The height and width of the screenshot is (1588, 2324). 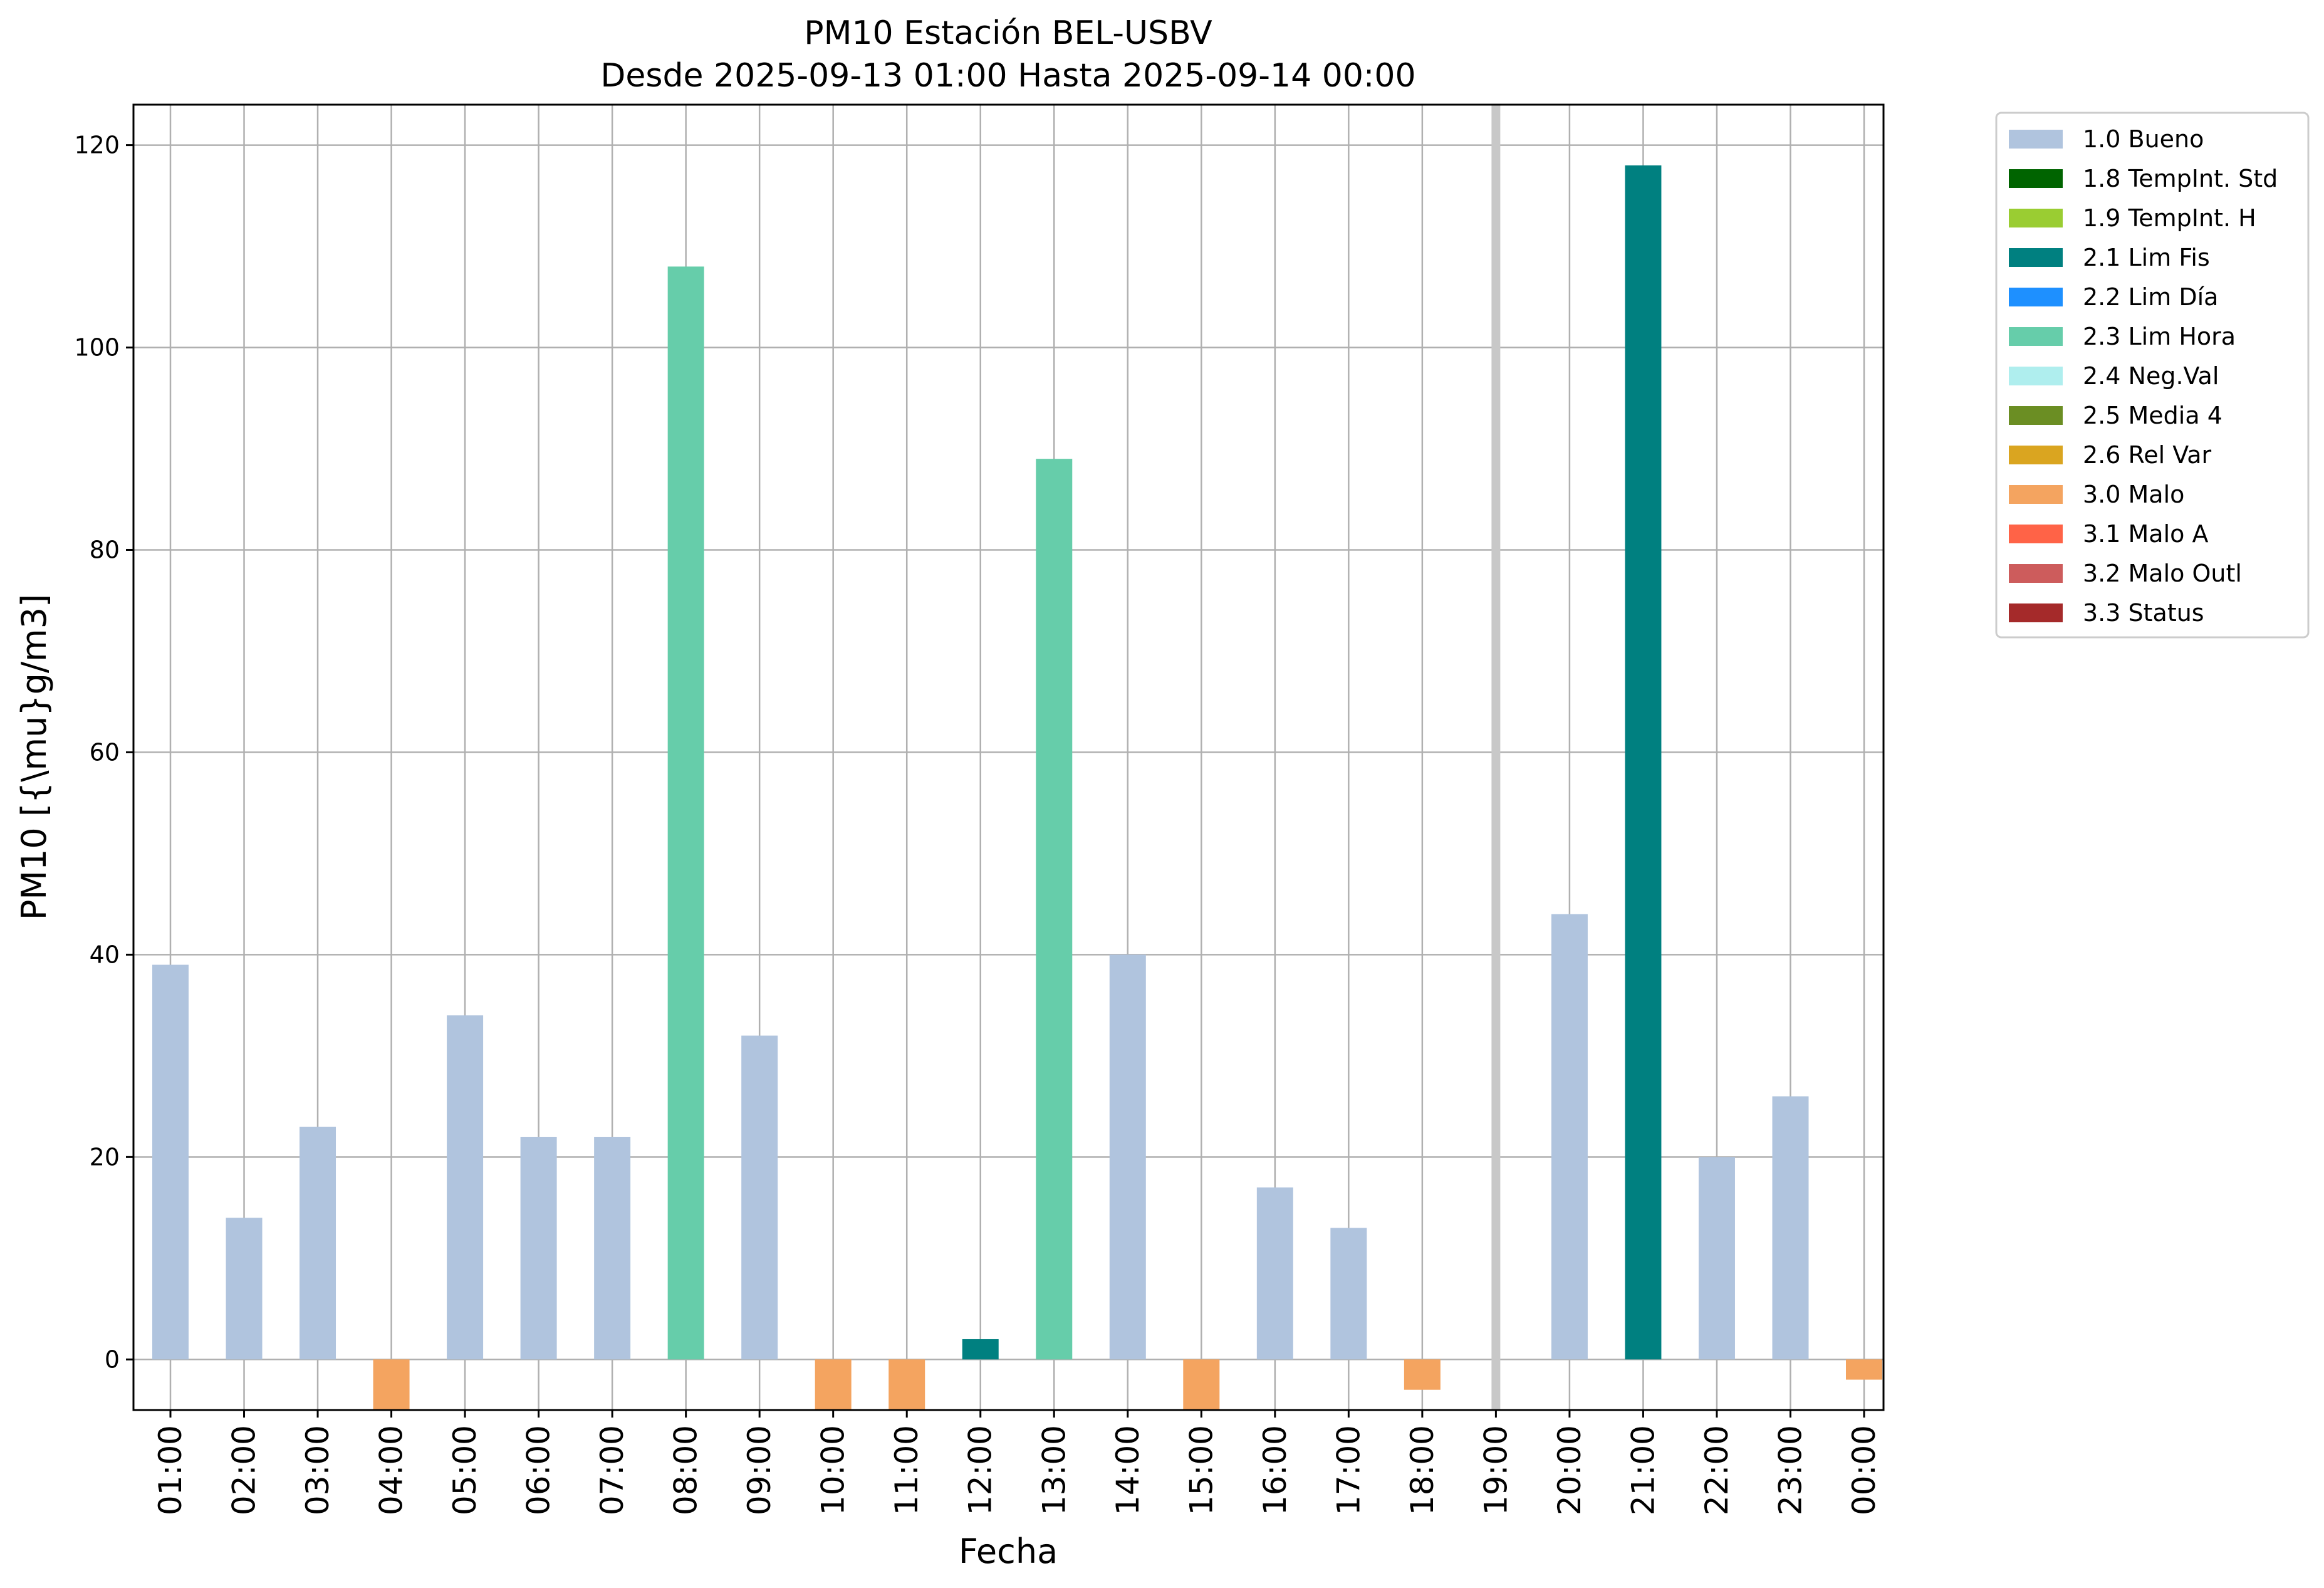 I want to click on x-tick-label: 07:00, so click(x=612, y=1470).